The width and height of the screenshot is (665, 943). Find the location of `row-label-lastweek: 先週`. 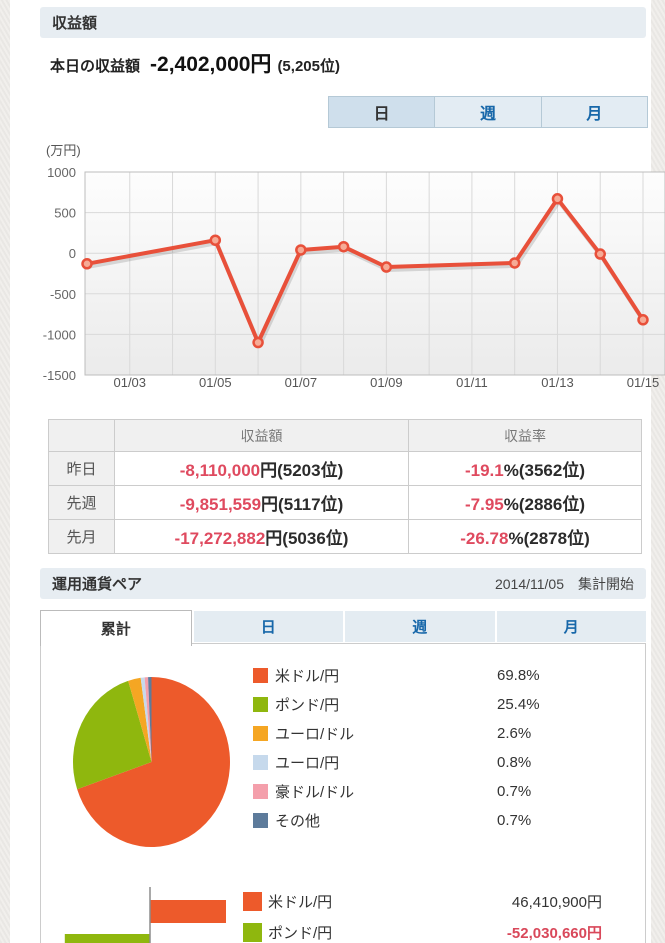

row-label-lastweek: 先週 is located at coordinates (81, 502).